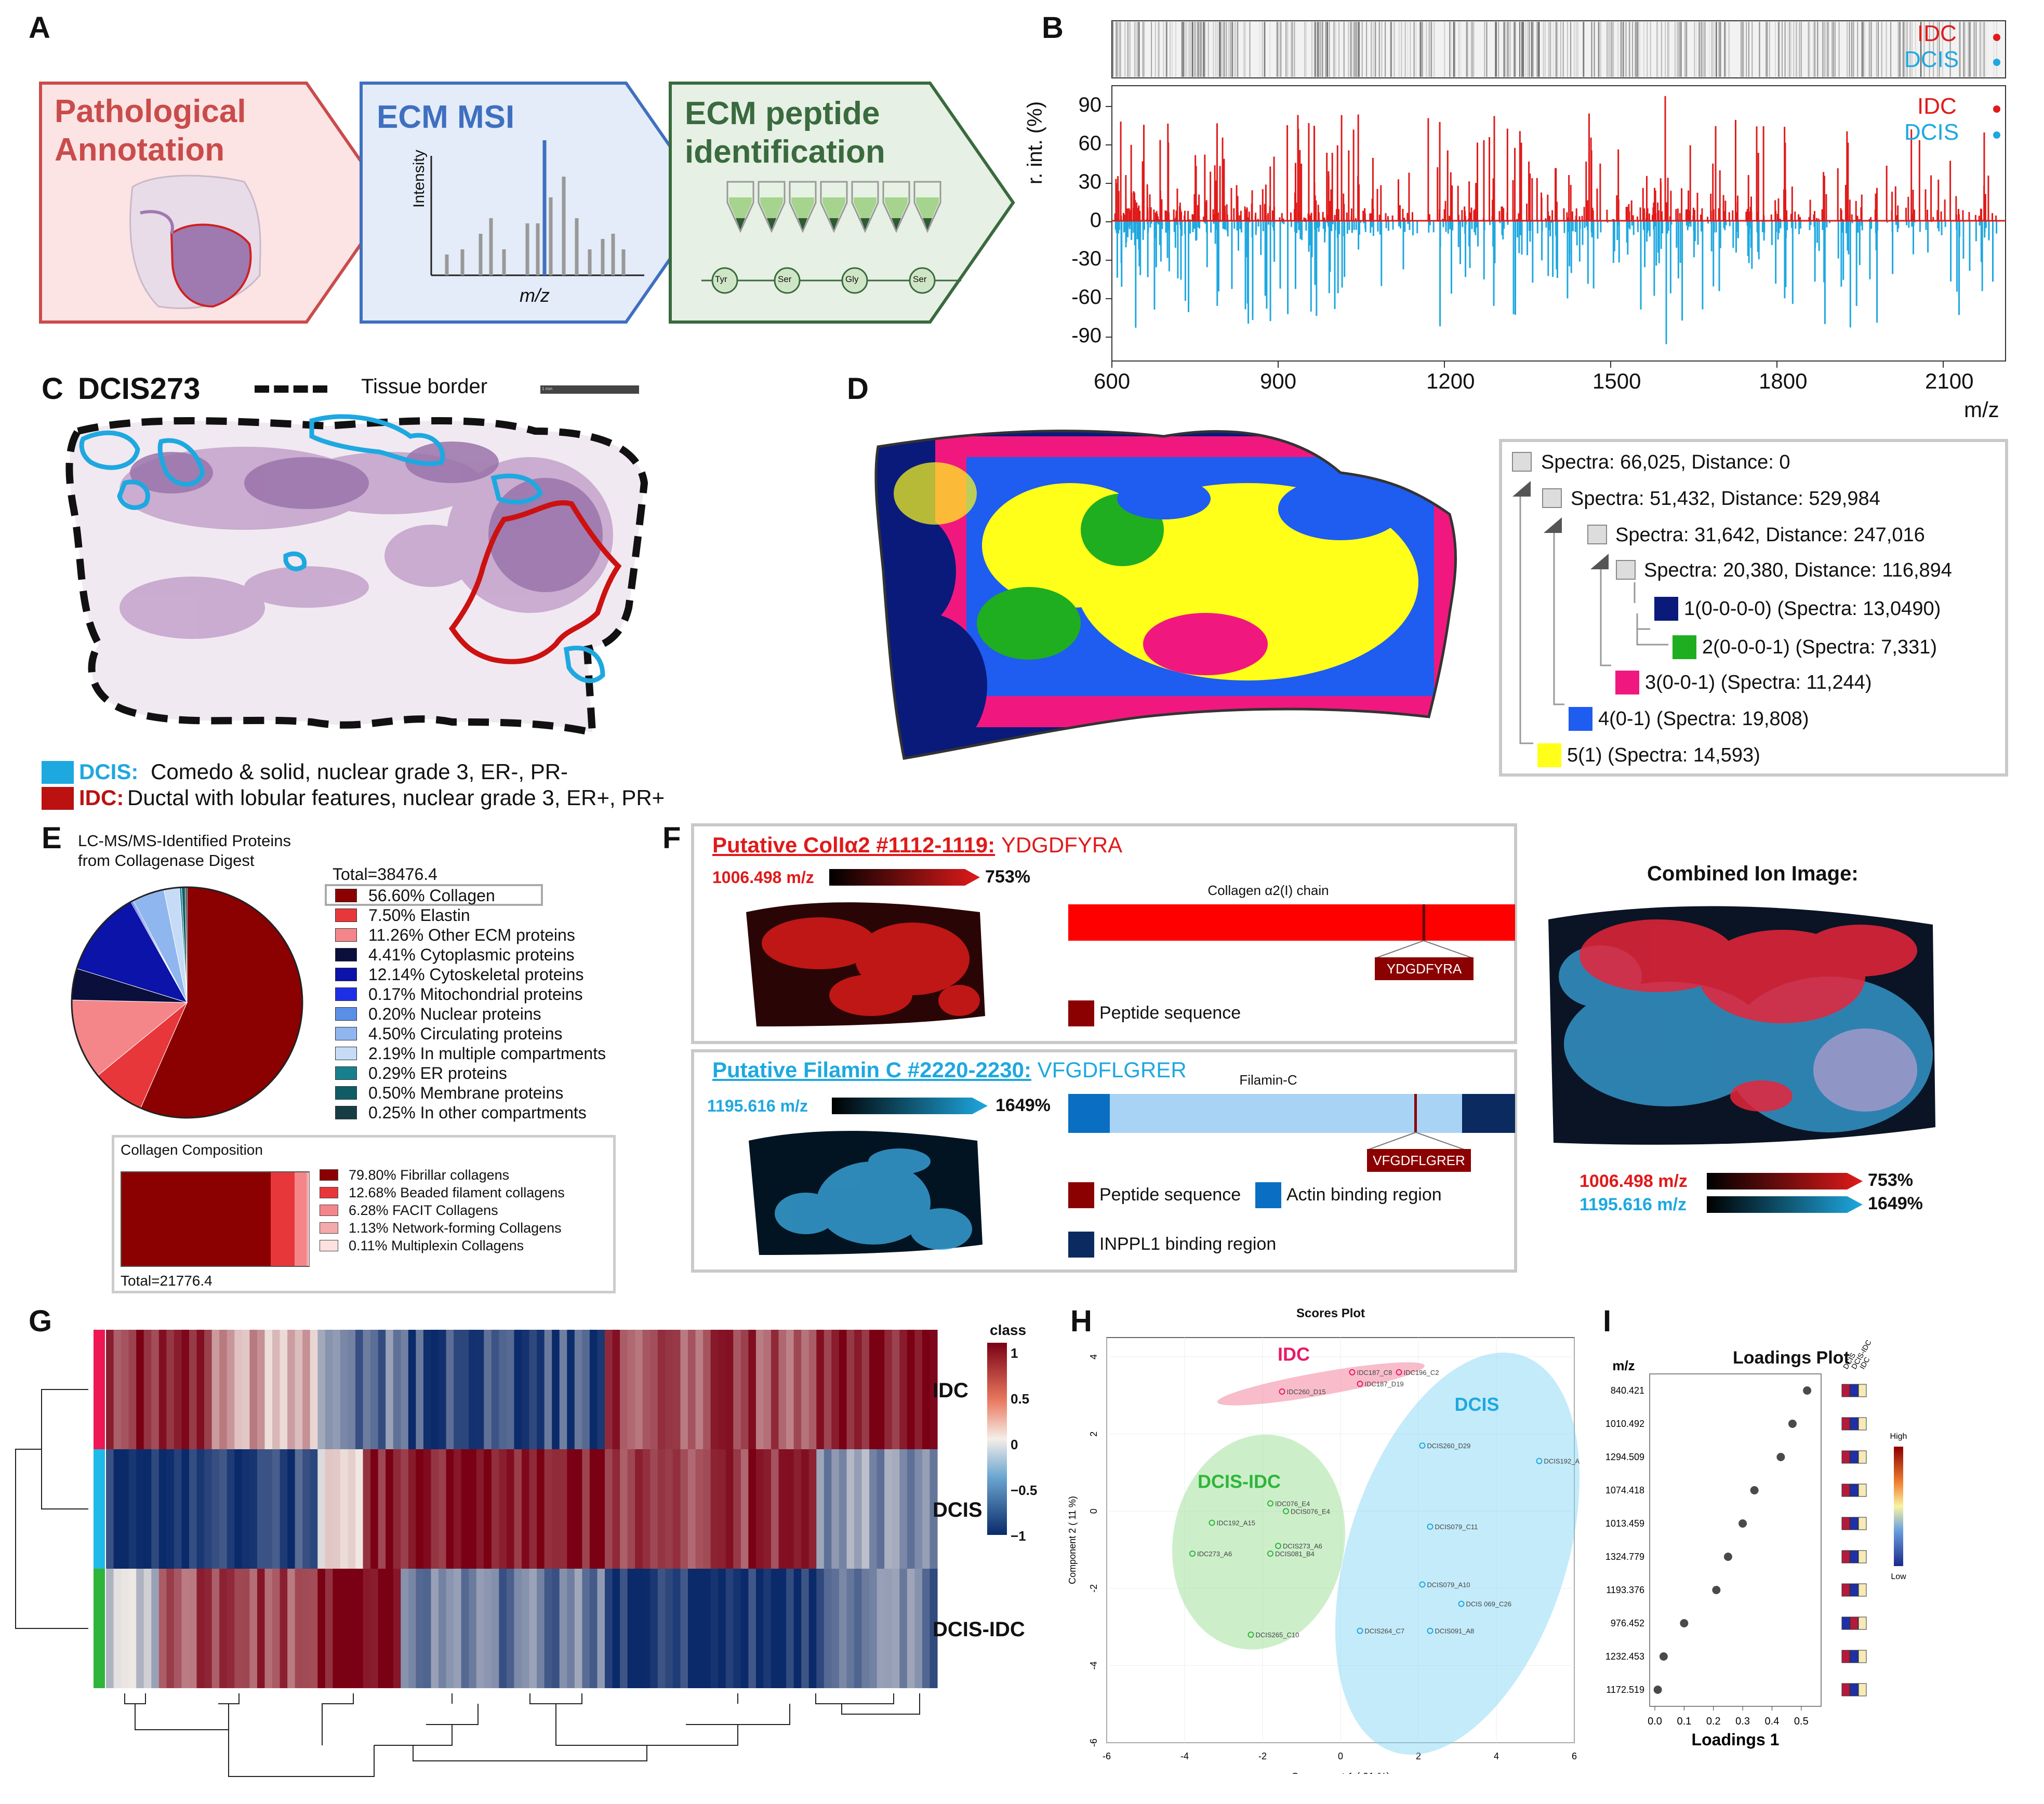  What do you see at coordinates (470, 915) in the screenshot?
I see `pie-legend-item: 7.50% Elastin` at bounding box center [470, 915].